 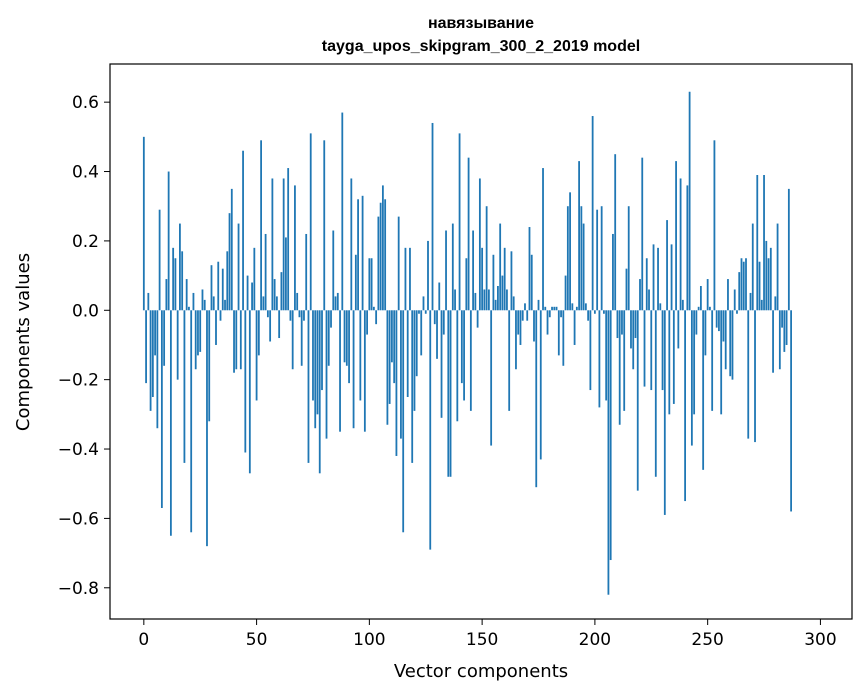 I want to click on x-tick-label: 150, so click(x=482, y=640).